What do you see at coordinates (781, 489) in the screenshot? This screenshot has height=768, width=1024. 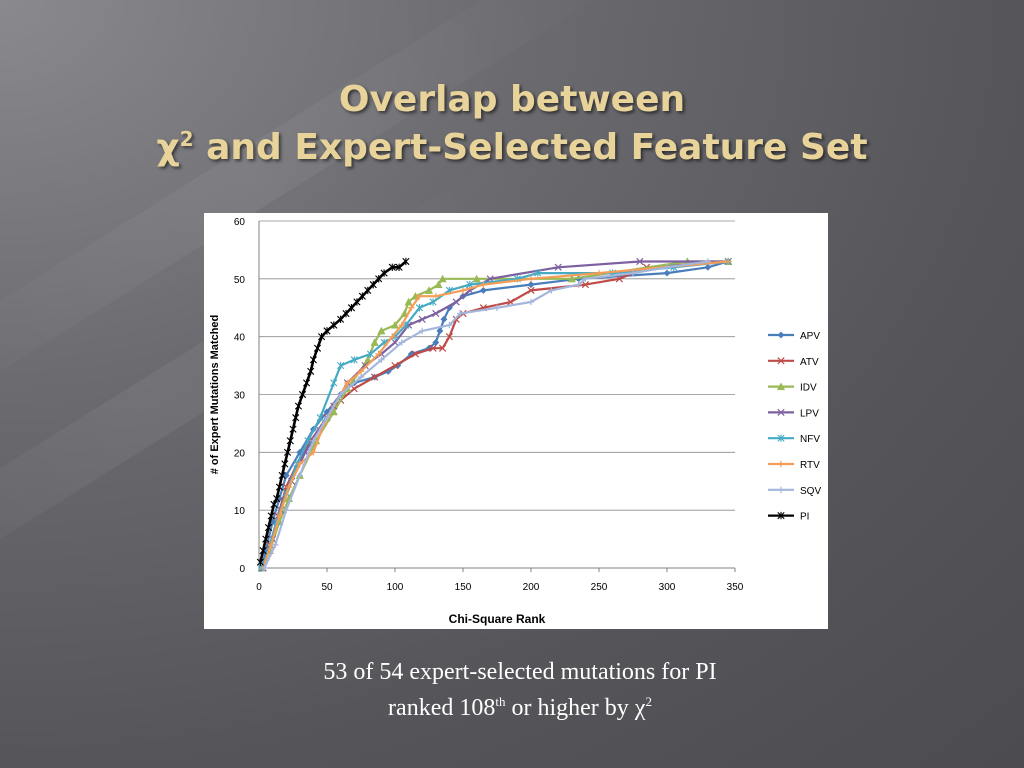 I see `legend-marker-sqv` at bounding box center [781, 489].